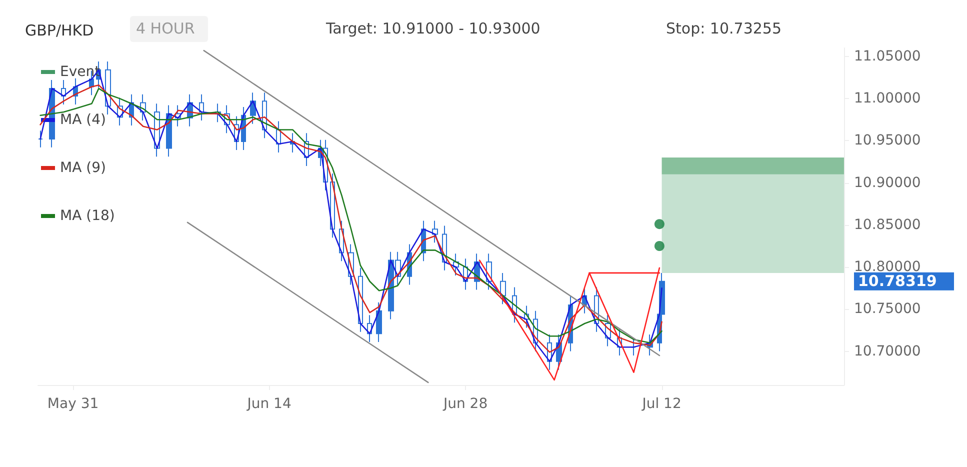 The width and height of the screenshot is (967, 467). I want to click on y-tick-label: 11.00000, so click(887, 98).